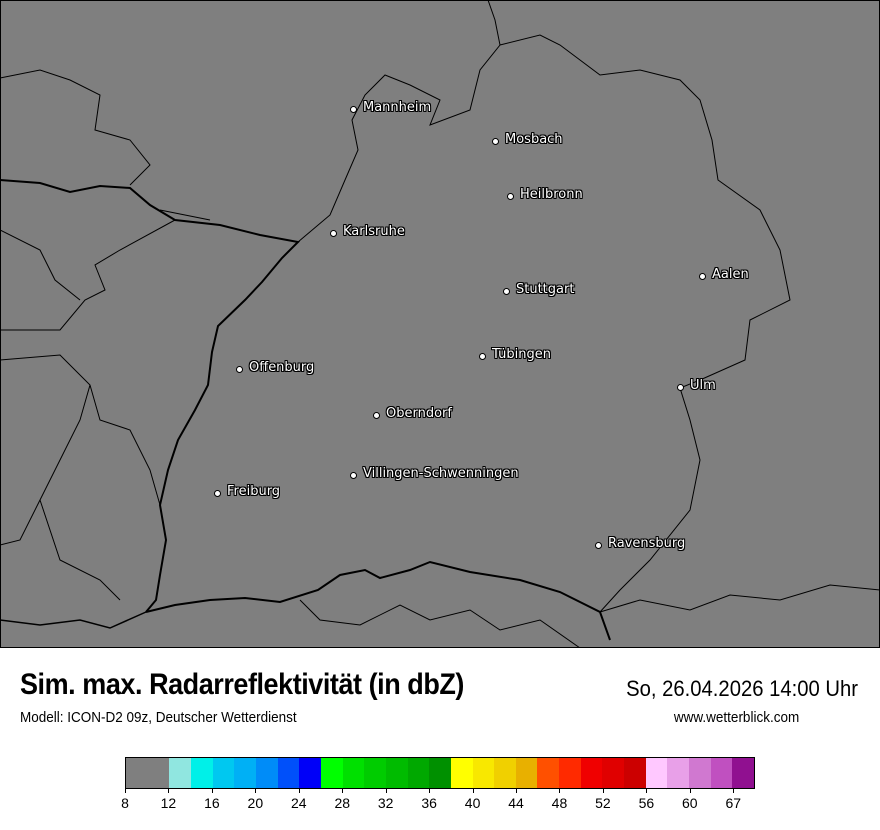  I want to click on border-north, so click(105, 200).